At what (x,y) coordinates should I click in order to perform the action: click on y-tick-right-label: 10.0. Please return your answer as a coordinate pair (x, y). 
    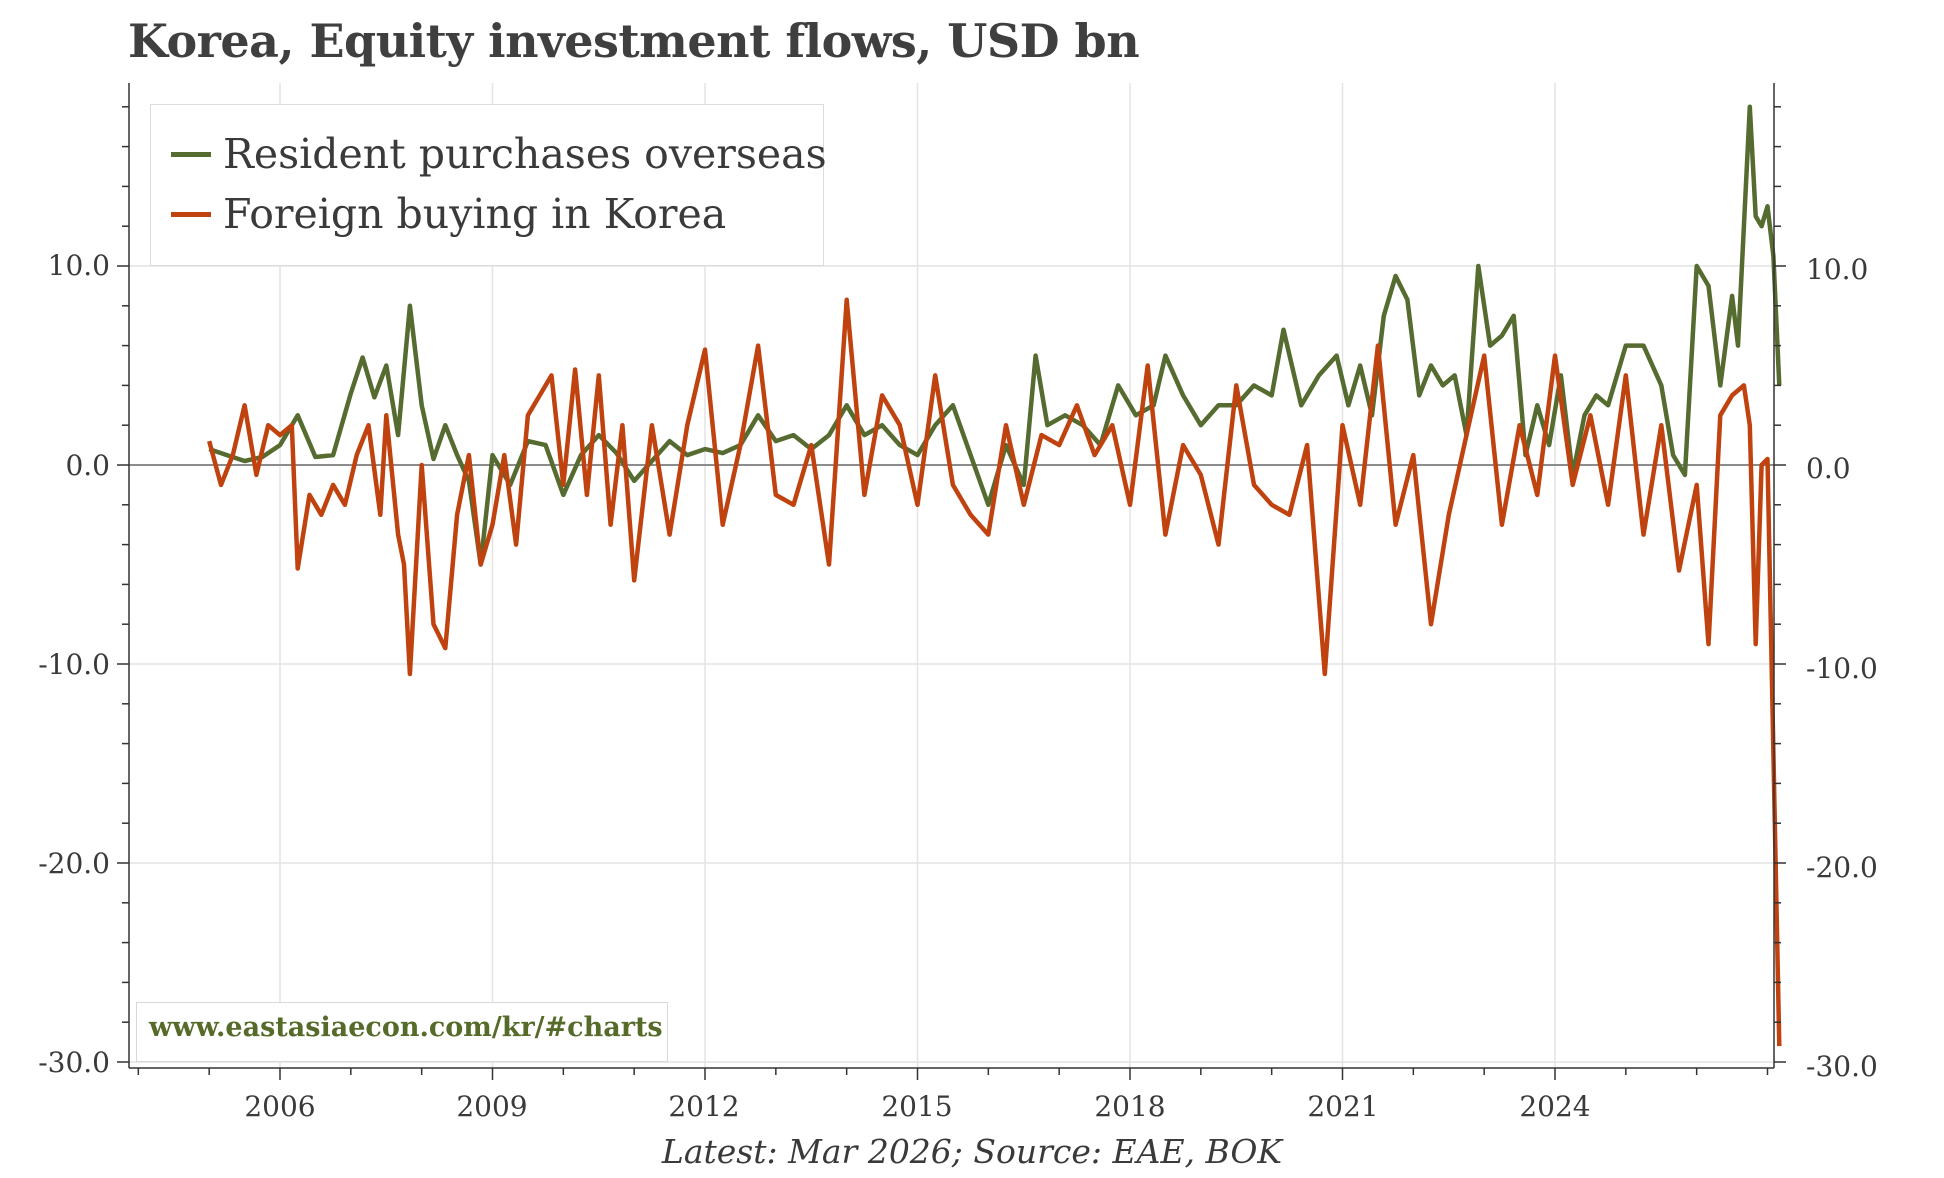
    Looking at the image, I should click on (1837, 269).